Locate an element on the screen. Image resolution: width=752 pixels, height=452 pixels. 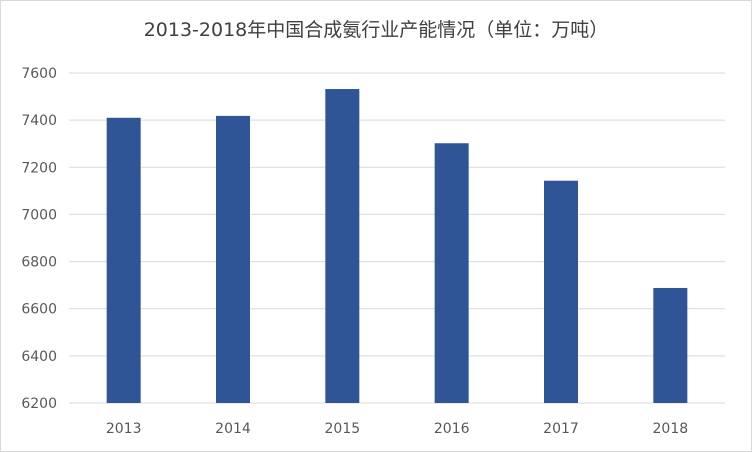
x-tick-label: 2015 is located at coordinates (343, 429).